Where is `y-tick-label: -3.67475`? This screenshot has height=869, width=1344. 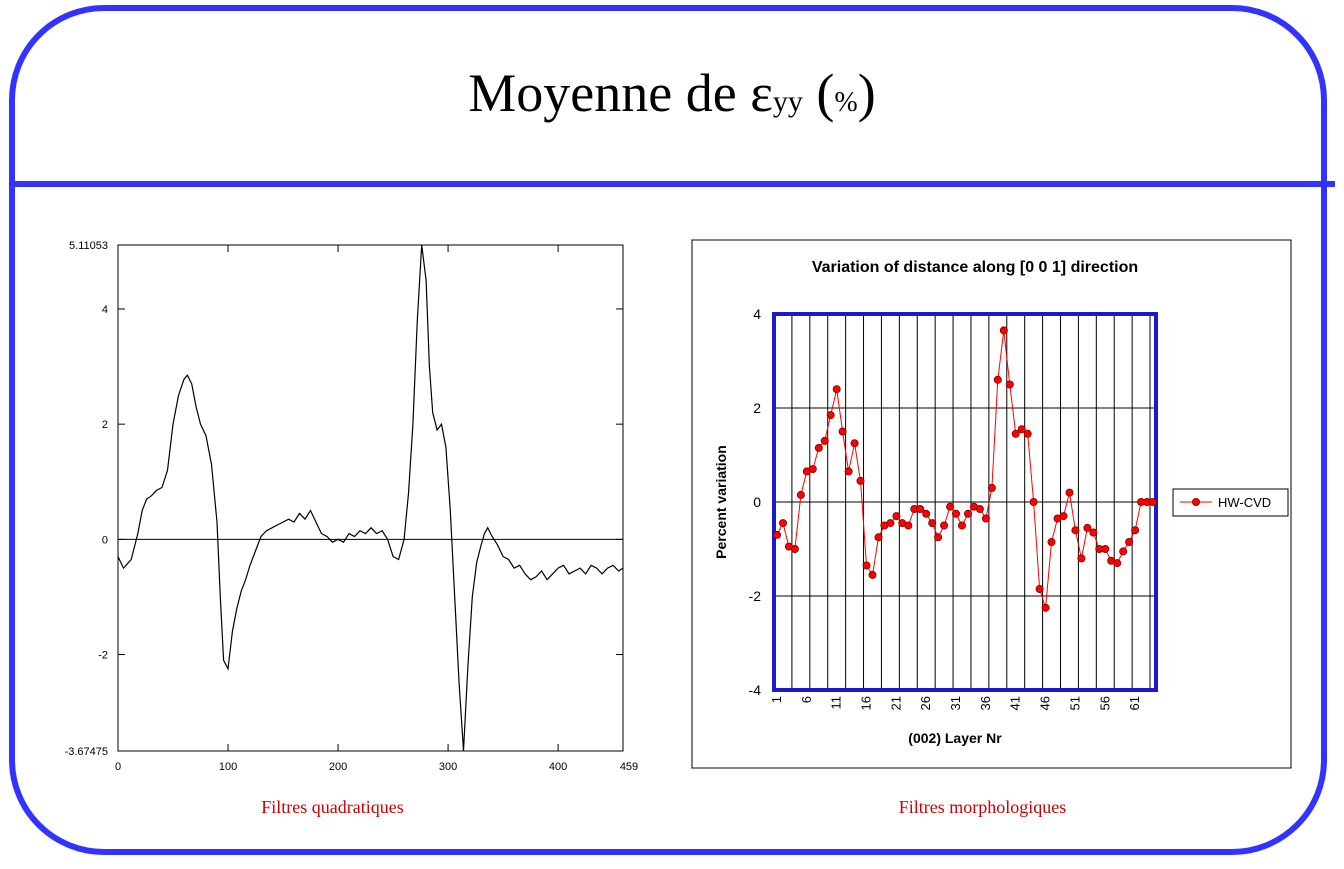
y-tick-label: -3.67475 is located at coordinates (86, 752).